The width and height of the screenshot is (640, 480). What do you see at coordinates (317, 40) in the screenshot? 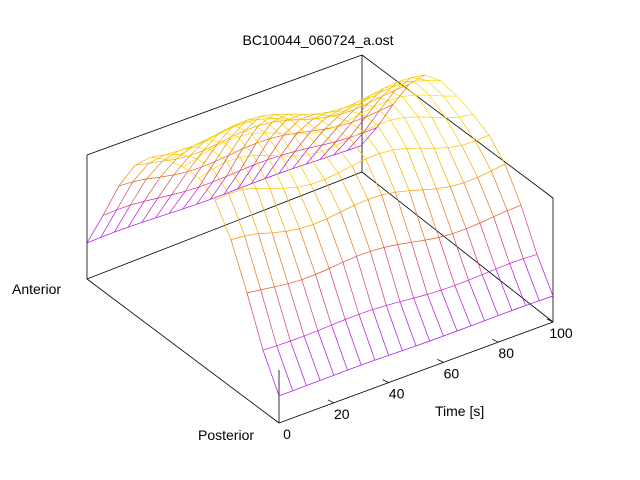
I see `chart-title: BC10044_060724_a.ost` at bounding box center [317, 40].